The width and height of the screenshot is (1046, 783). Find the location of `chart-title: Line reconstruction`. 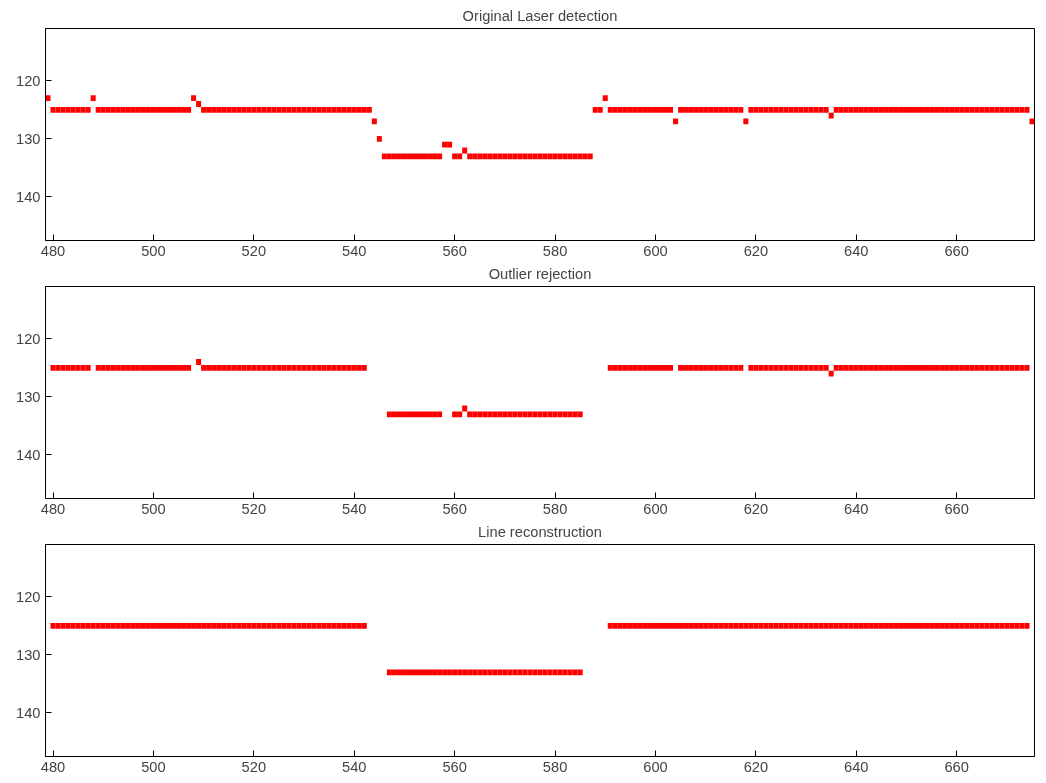

chart-title: Line reconstruction is located at coordinates (540, 531).